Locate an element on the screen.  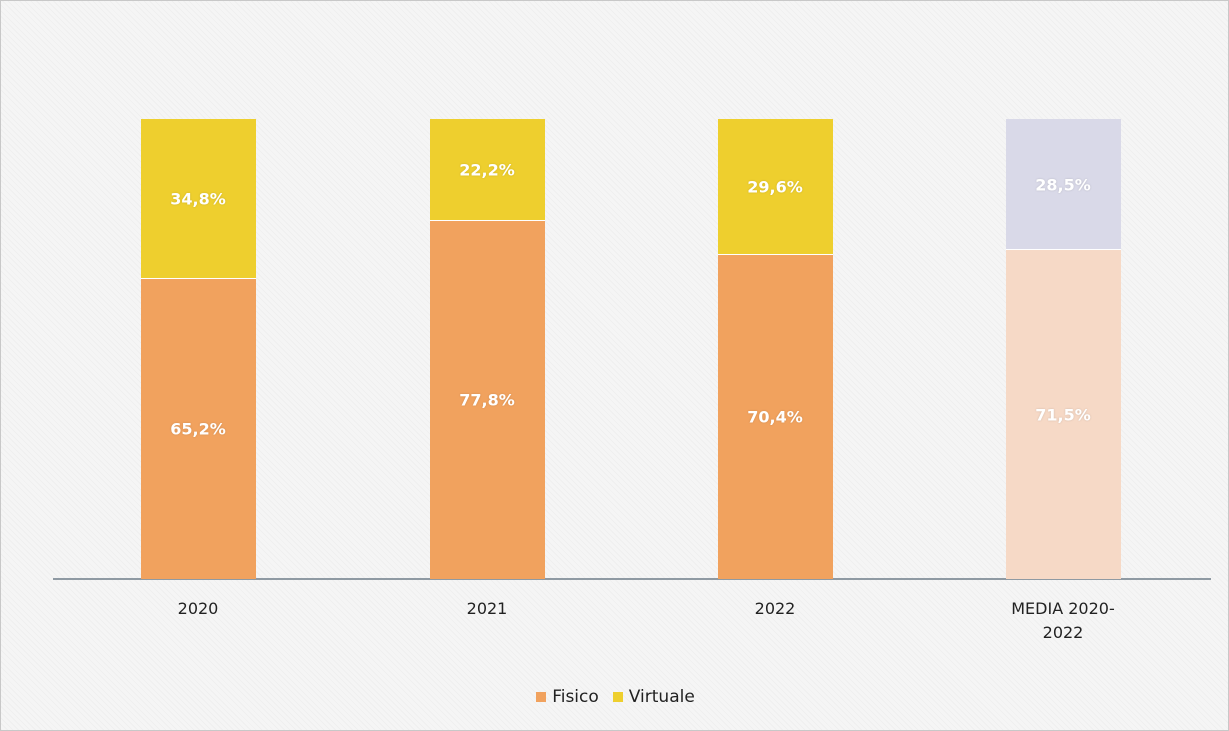
data-label: 28,5% is located at coordinates (1063, 185).